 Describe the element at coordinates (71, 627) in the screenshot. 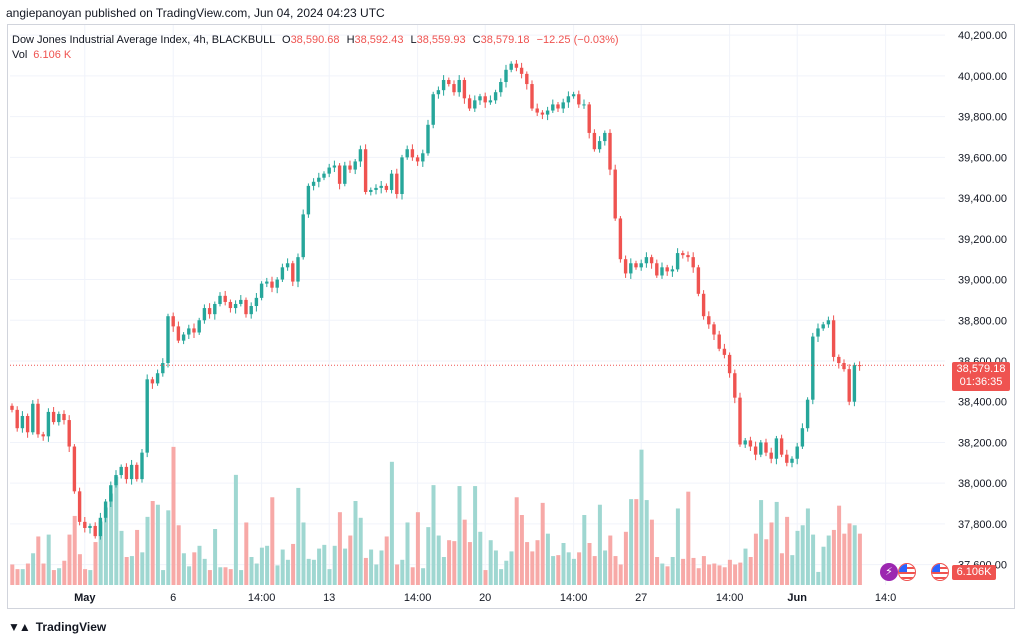

I see `brand-name: TradingView` at that location.